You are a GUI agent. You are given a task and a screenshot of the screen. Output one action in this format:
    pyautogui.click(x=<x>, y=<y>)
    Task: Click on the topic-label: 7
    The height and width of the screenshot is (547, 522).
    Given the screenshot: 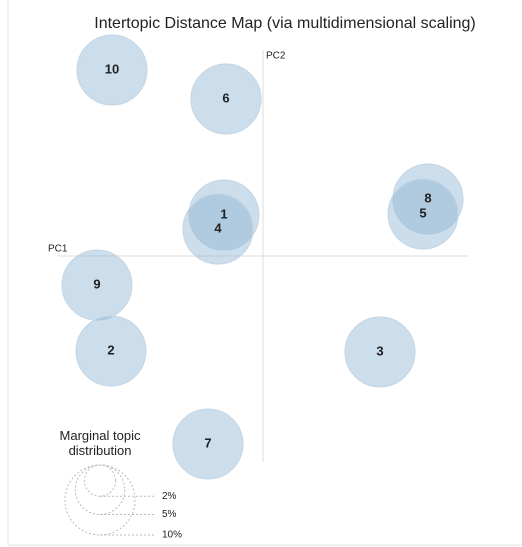 What is the action you would take?
    pyautogui.click(x=207, y=442)
    